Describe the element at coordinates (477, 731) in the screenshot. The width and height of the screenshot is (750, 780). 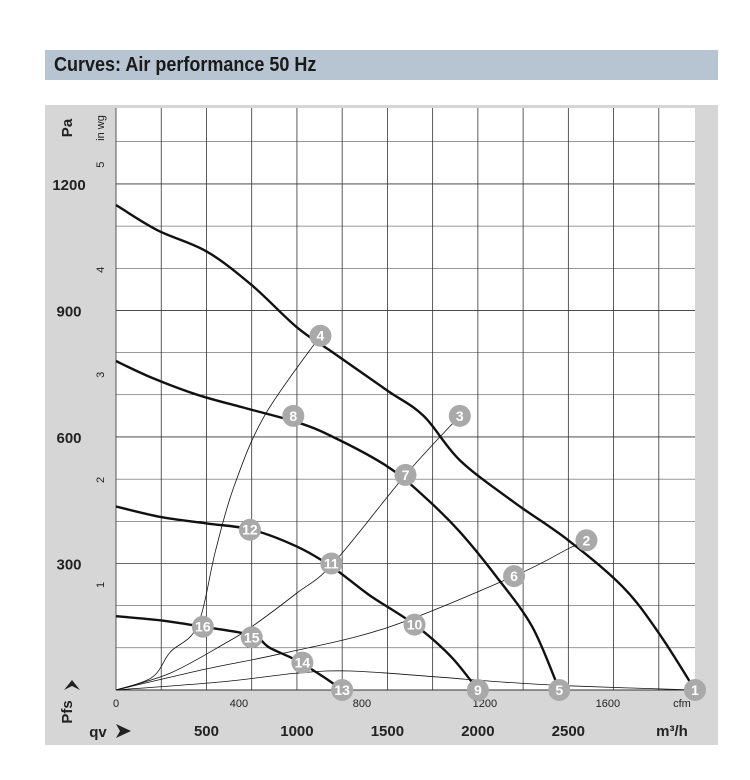
I see `x-tick-label: 2000` at that location.